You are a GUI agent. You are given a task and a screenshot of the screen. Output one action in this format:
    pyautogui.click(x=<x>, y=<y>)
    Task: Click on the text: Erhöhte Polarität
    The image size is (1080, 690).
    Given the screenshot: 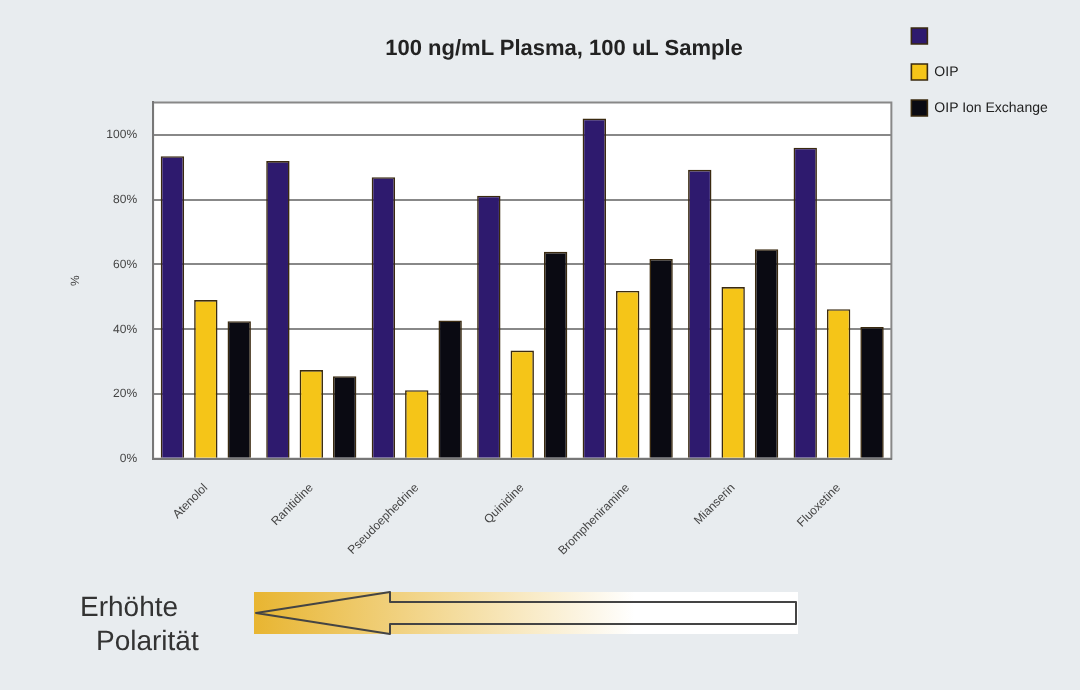 What is the action you would take?
    pyautogui.click(x=139, y=624)
    